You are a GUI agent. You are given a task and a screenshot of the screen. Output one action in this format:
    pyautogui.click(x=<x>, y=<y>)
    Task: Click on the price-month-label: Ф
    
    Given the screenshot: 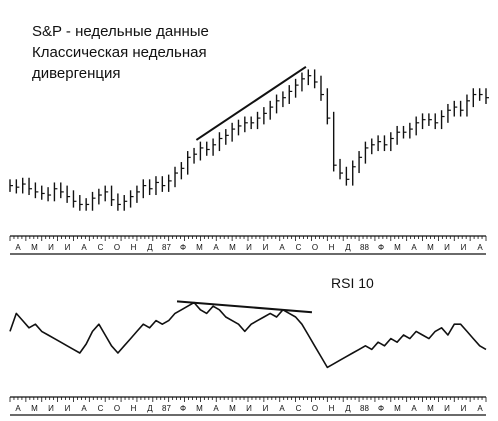 What is the action you would take?
    pyautogui.click(x=381, y=247)
    